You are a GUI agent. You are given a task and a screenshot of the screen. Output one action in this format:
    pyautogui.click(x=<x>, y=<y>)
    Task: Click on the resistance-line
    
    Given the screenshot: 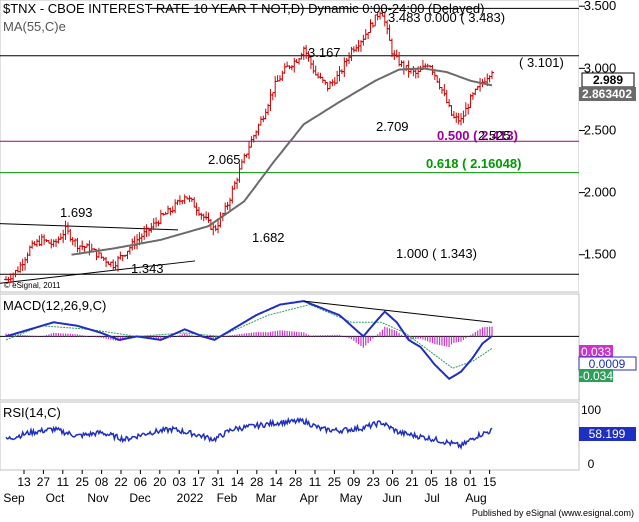 What is the action you would take?
    pyautogui.click(x=89, y=227)
    